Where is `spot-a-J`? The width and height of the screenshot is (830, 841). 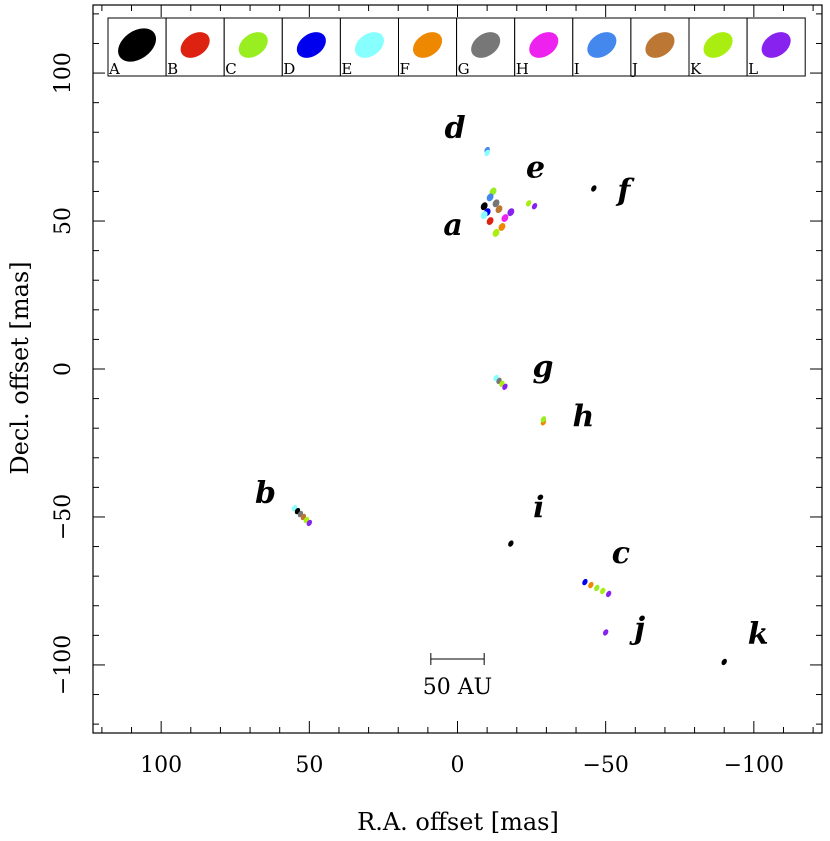 spot-a-J is located at coordinates (499, 209).